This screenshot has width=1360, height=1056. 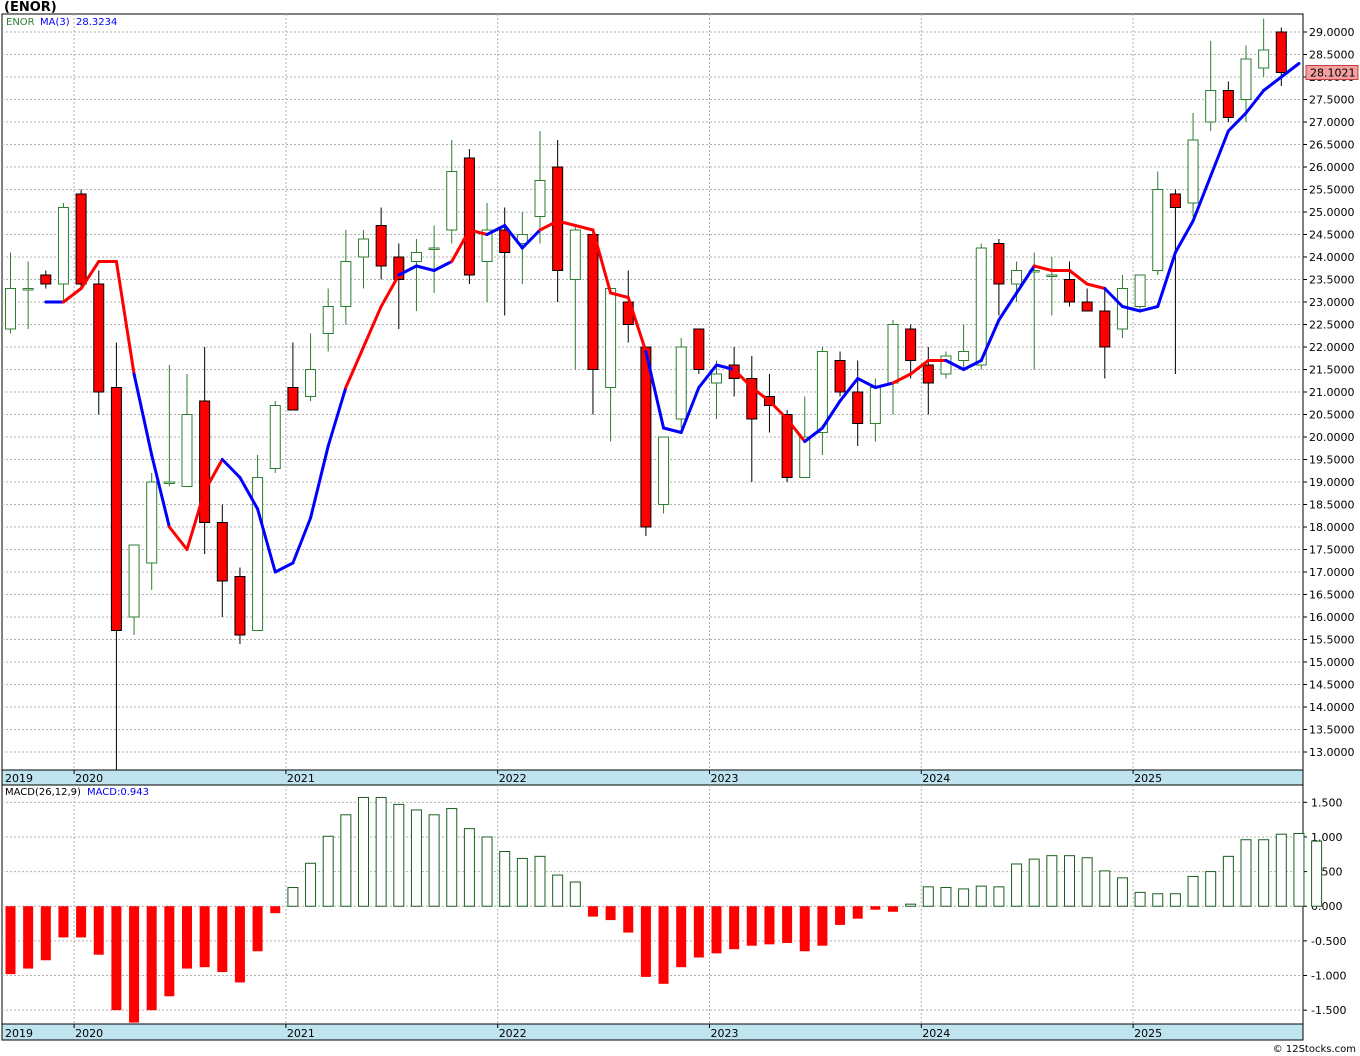 What do you see at coordinates (89, 778) in the screenshot?
I see `price-year-label: 2020` at bounding box center [89, 778].